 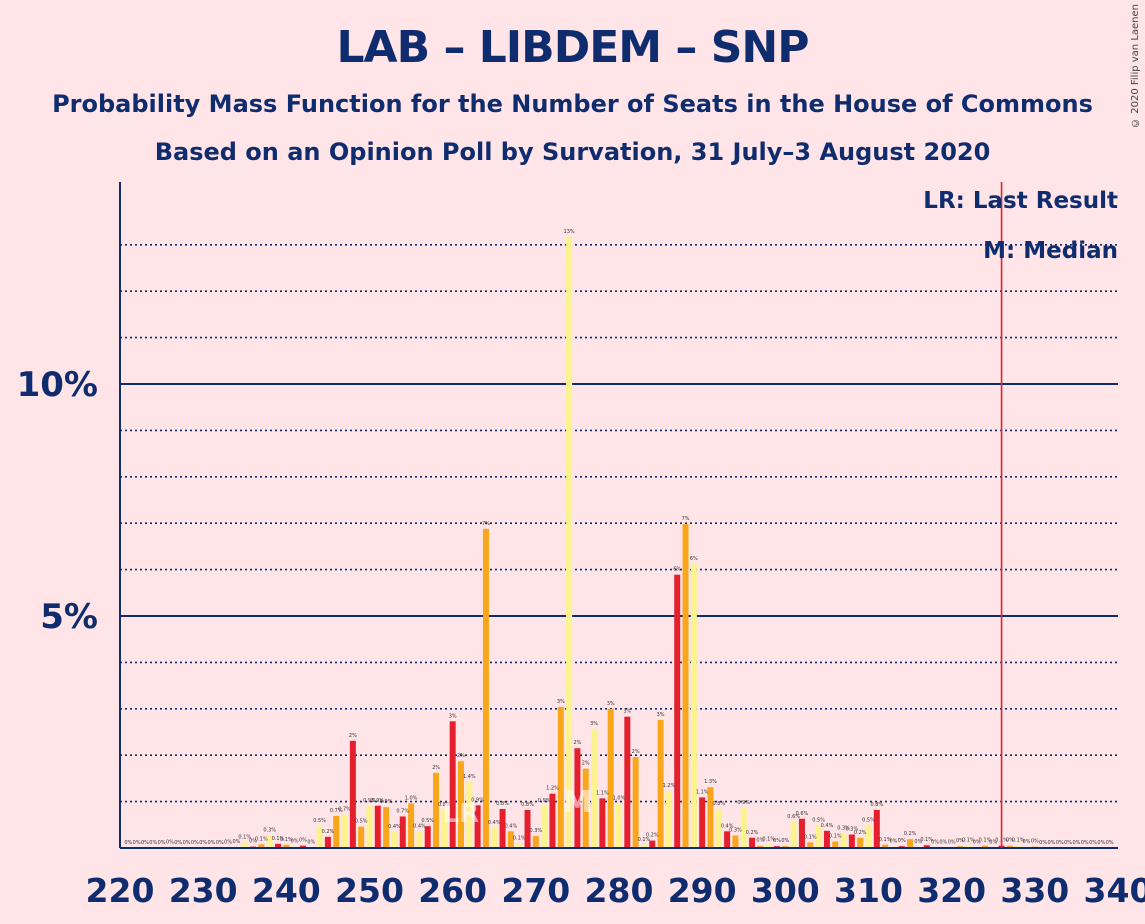 I want to click on bar-value-label: 7%, so click(x=686, y=519).